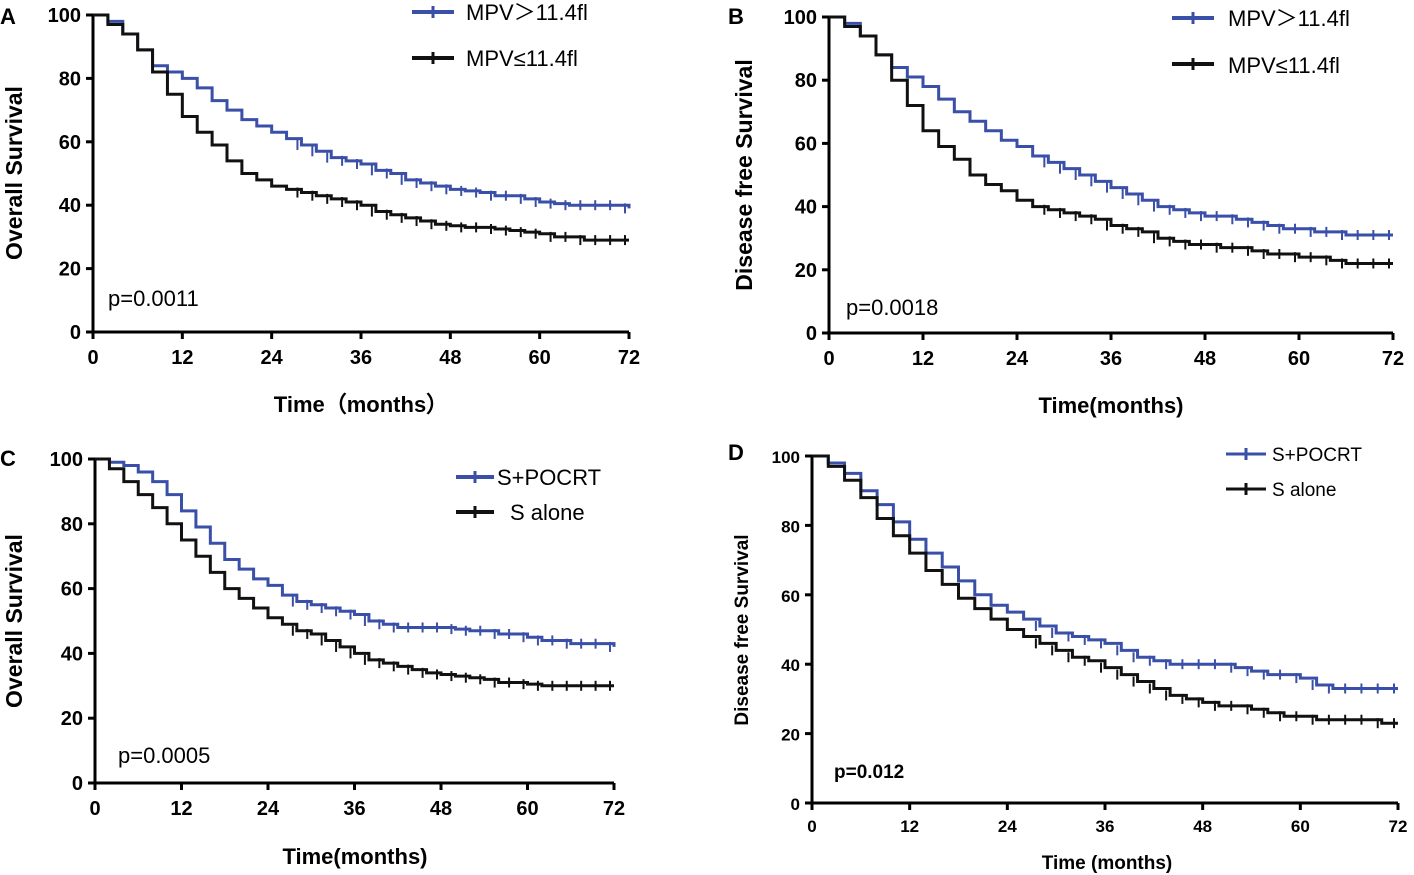 This screenshot has height=875, width=1414. What do you see at coordinates (892, 307) in the screenshot?
I see `p-value: p=0.0018` at bounding box center [892, 307].